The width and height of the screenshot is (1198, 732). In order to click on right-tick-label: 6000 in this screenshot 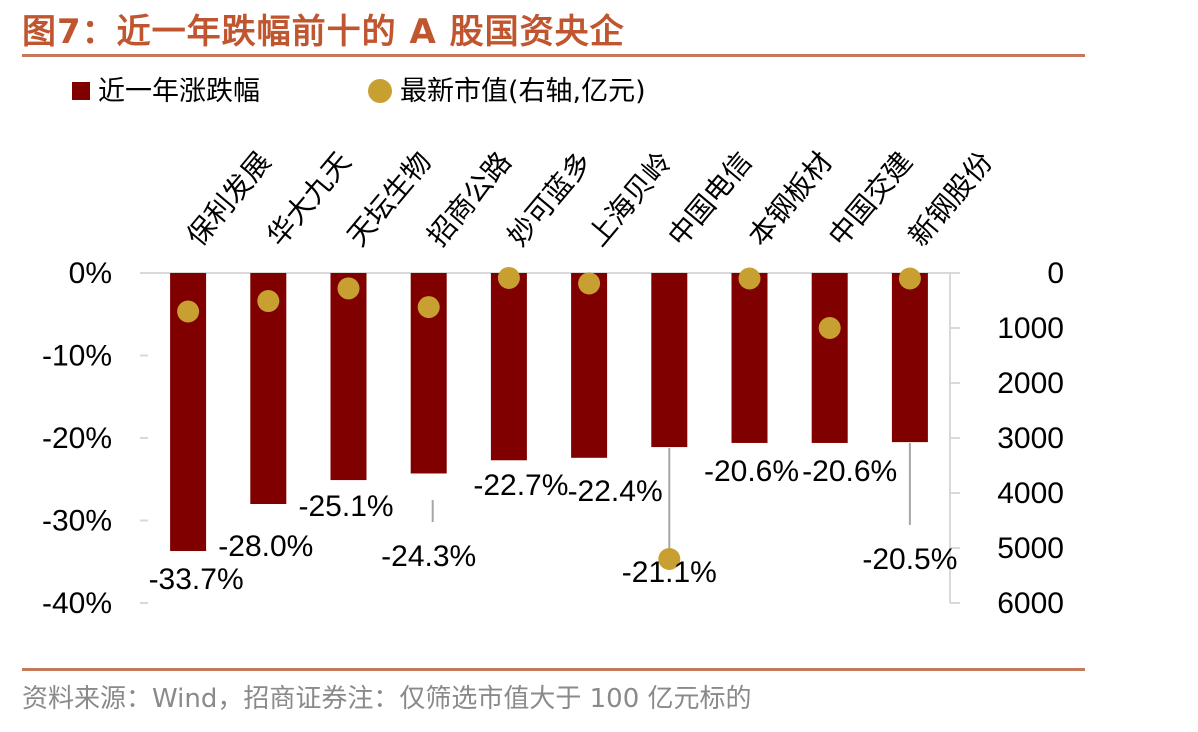, I will do `click(1030, 603)`.